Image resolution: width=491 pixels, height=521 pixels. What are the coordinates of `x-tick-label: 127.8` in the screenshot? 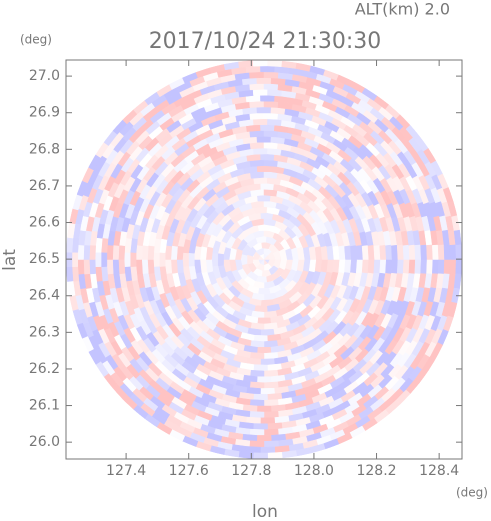 It's located at (251, 471).